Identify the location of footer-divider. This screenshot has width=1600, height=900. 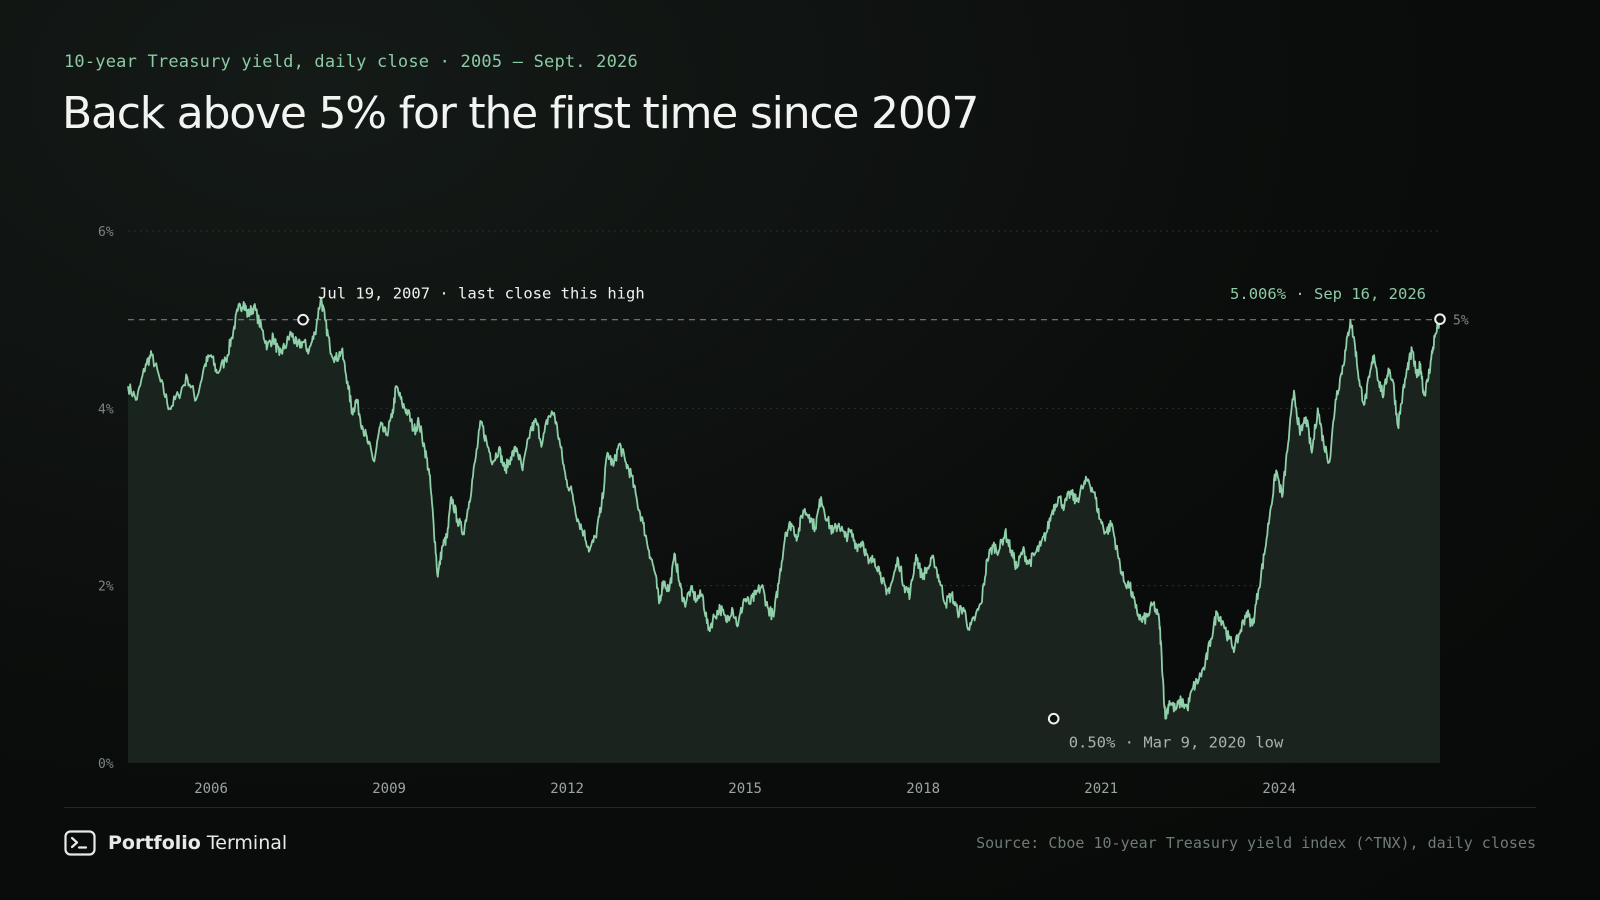
(800, 807).